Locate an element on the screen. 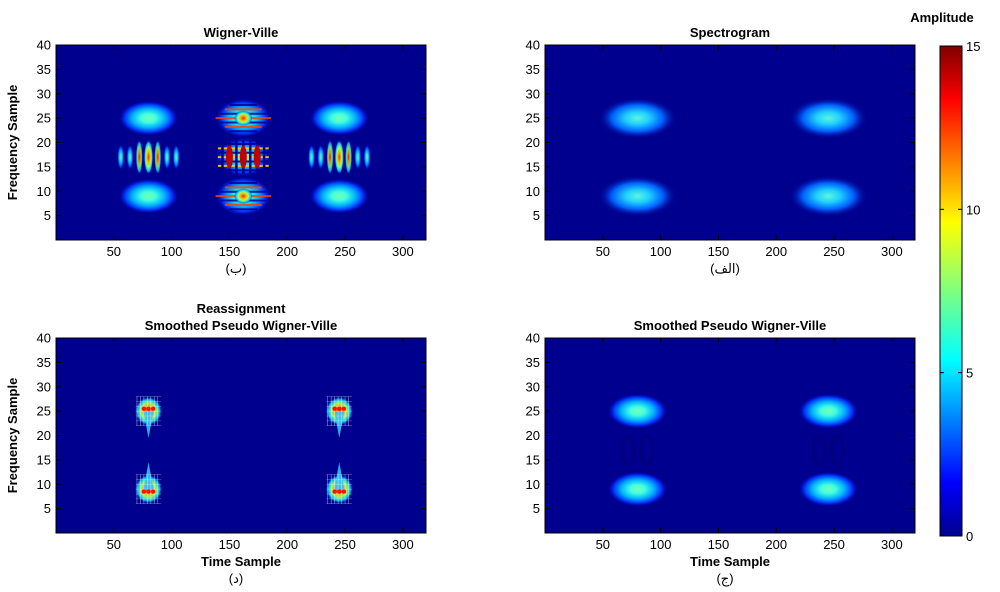 The image size is (1000, 592). colorbar-label: Amplitude is located at coordinates (942, 17).